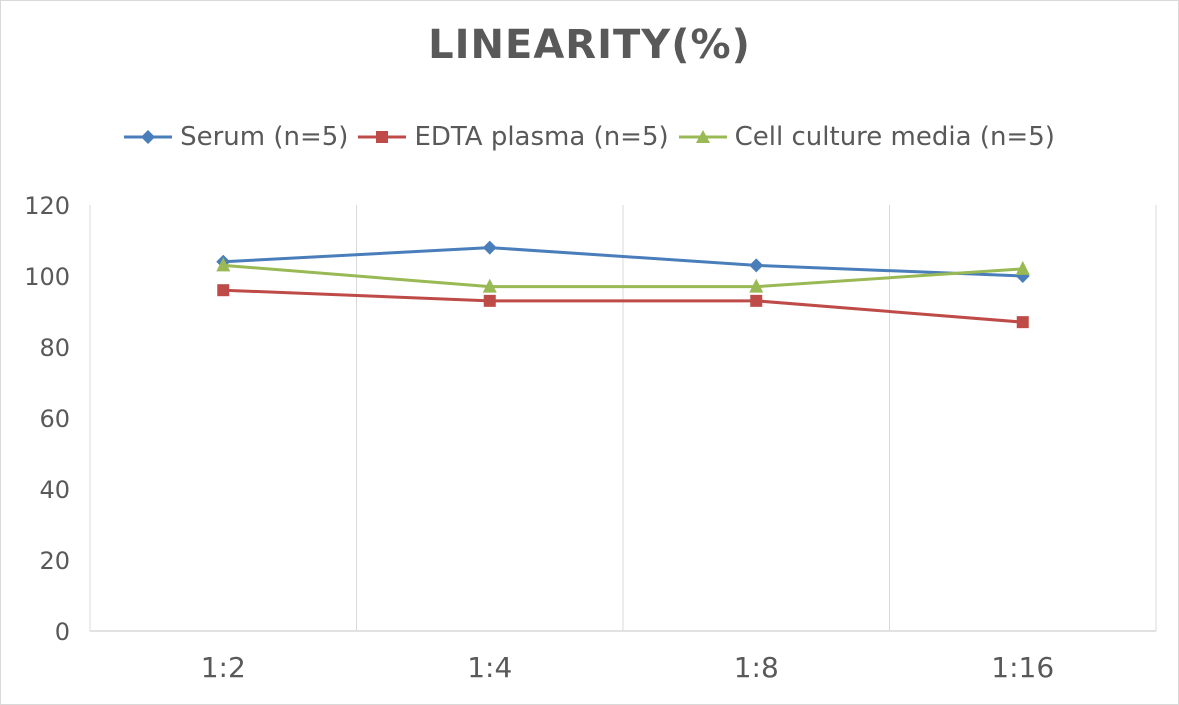 The height and width of the screenshot is (705, 1179). What do you see at coordinates (1022, 667) in the screenshot?
I see `x-tick-label: 1:16` at bounding box center [1022, 667].